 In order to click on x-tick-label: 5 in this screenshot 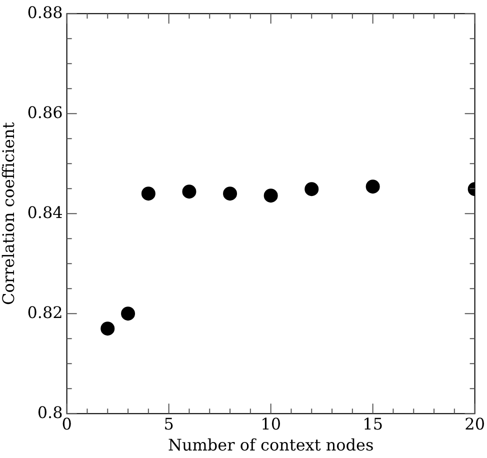, I will do `click(169, 424)`.